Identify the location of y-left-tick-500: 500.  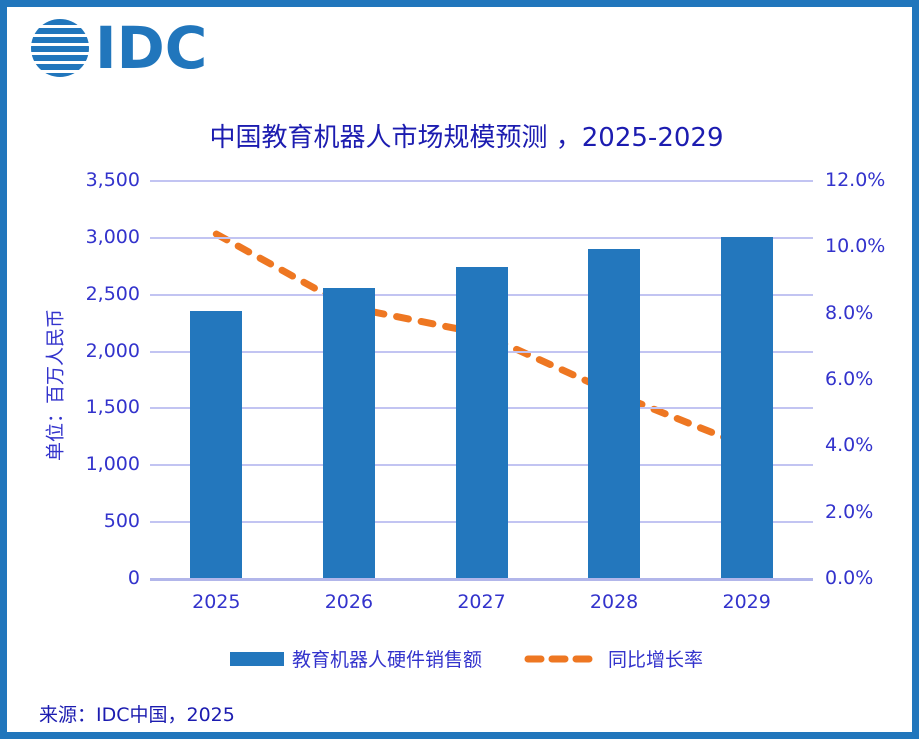
(121, 521).